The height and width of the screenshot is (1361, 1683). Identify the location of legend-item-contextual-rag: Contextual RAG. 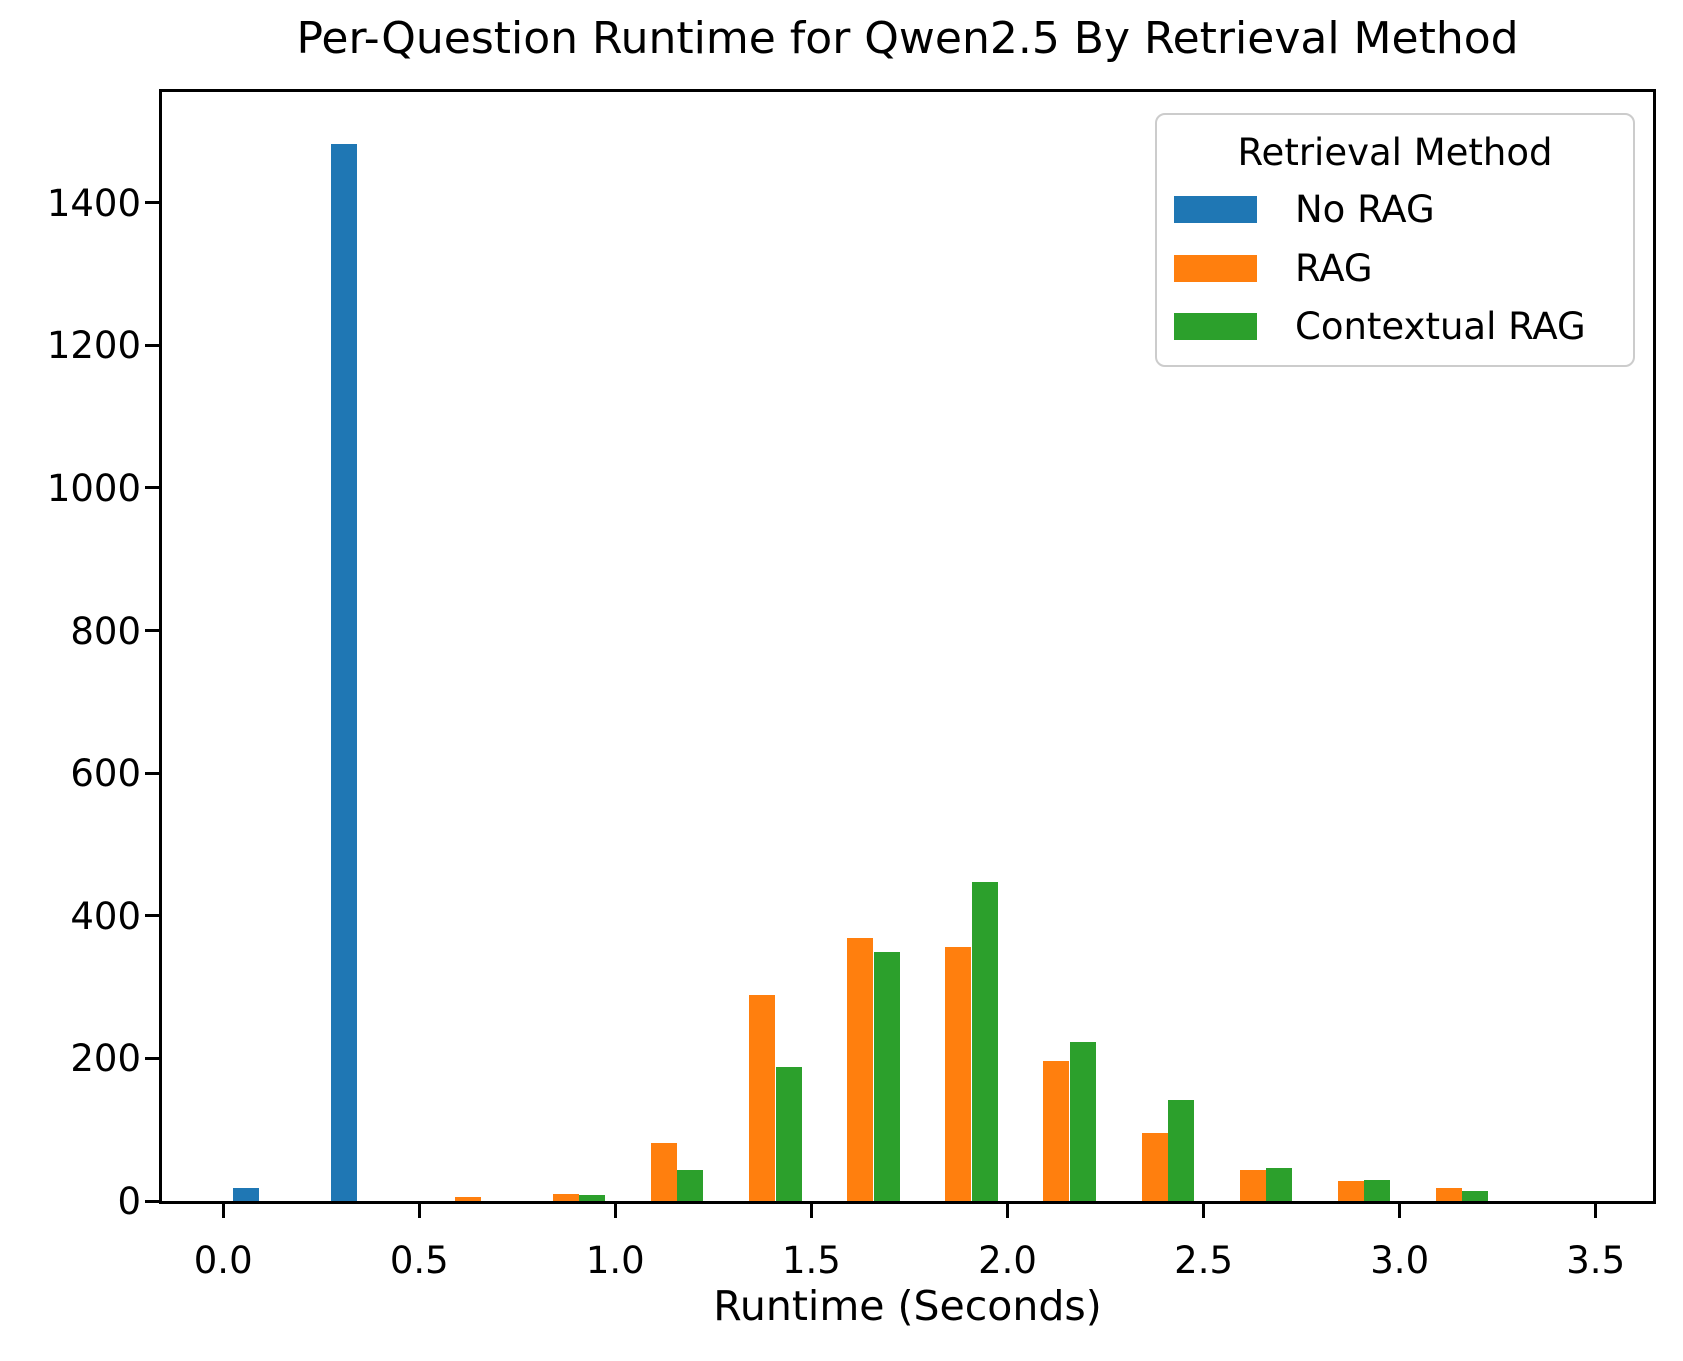
(1403, 326).